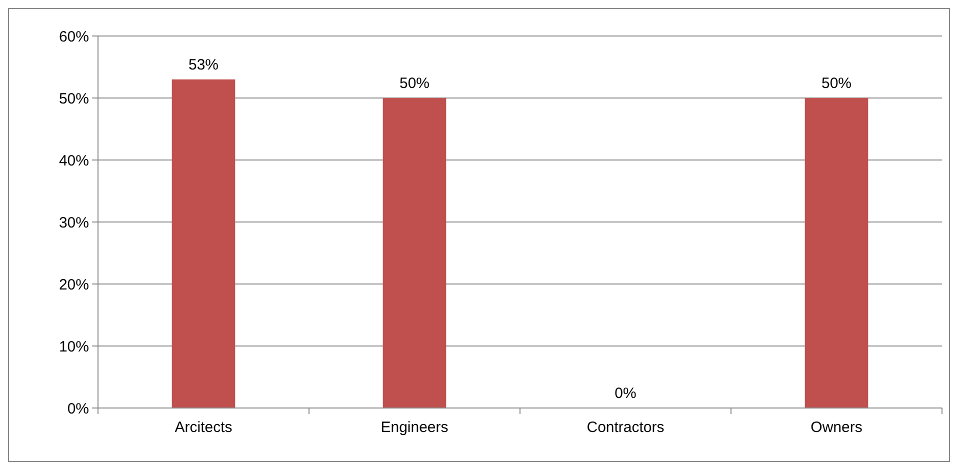  I want to click on y-tick-label: 50%, so click(73, 99).